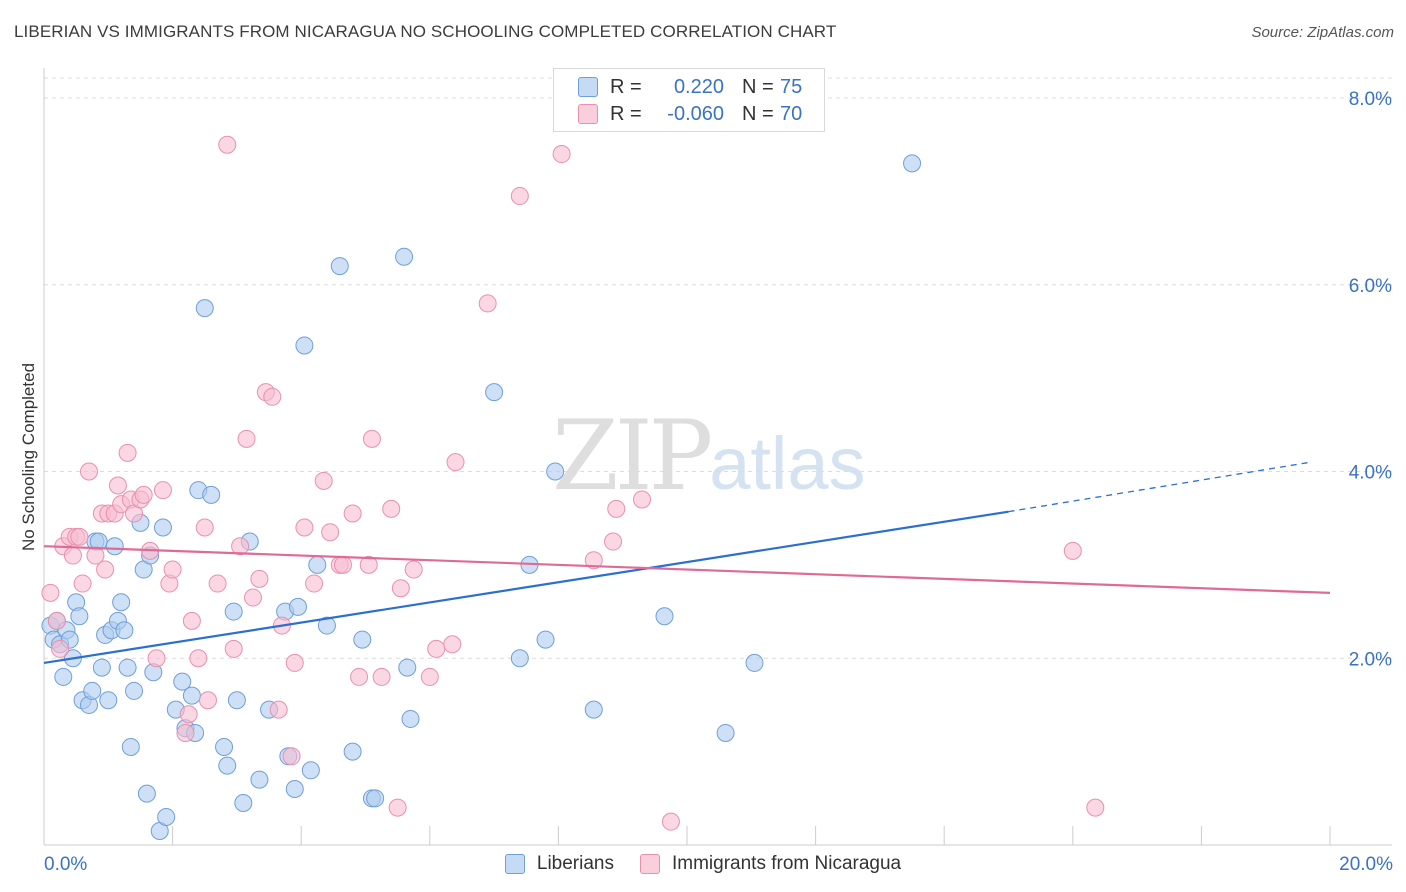  Describe the element at coordinates (791, 86) in the screenshot. I see `legend-n-value: 75` at that location.